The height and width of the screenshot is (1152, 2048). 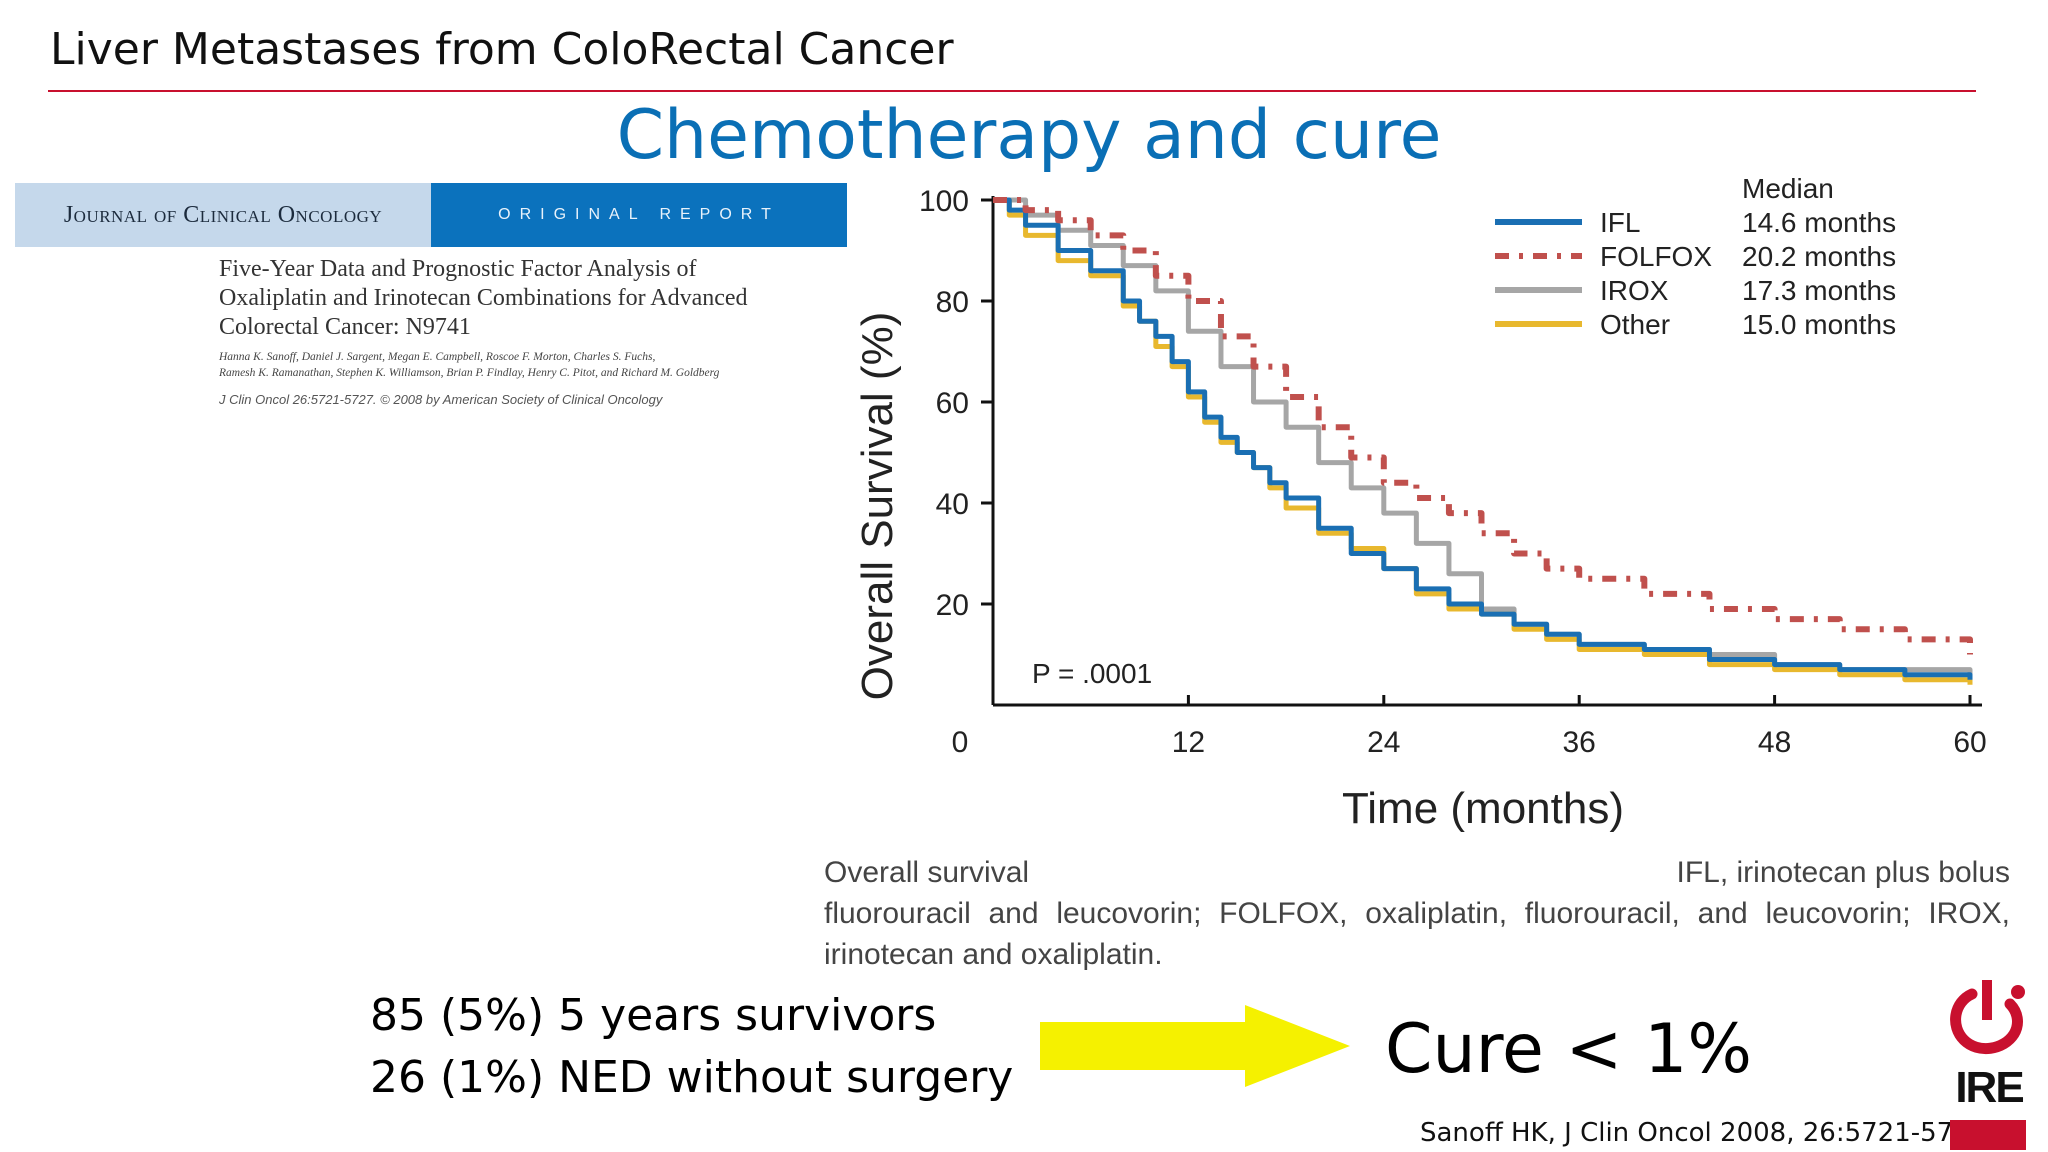 I want to click on y-tick-label: 20, so click(x=952, y=605).